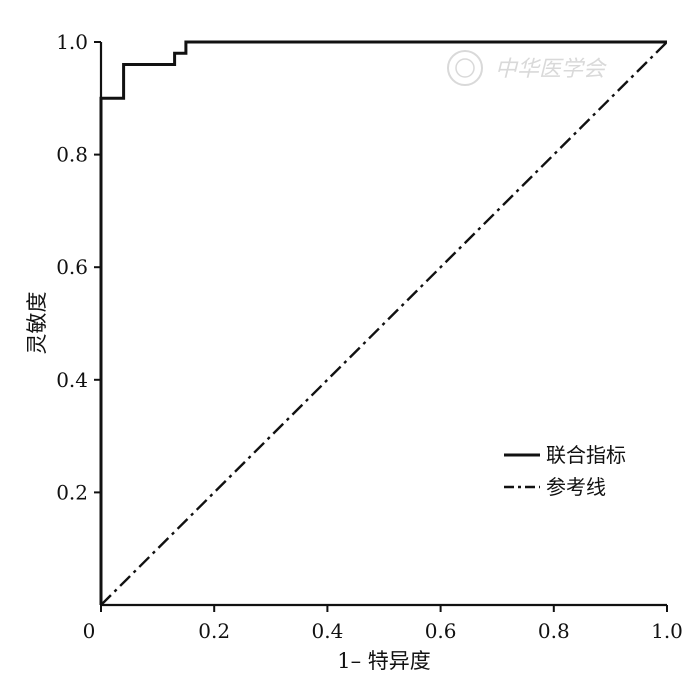 The width and height of the screenshot is (700, 682). I want to click on legend-label-2: 参考线, so click(576, 487).